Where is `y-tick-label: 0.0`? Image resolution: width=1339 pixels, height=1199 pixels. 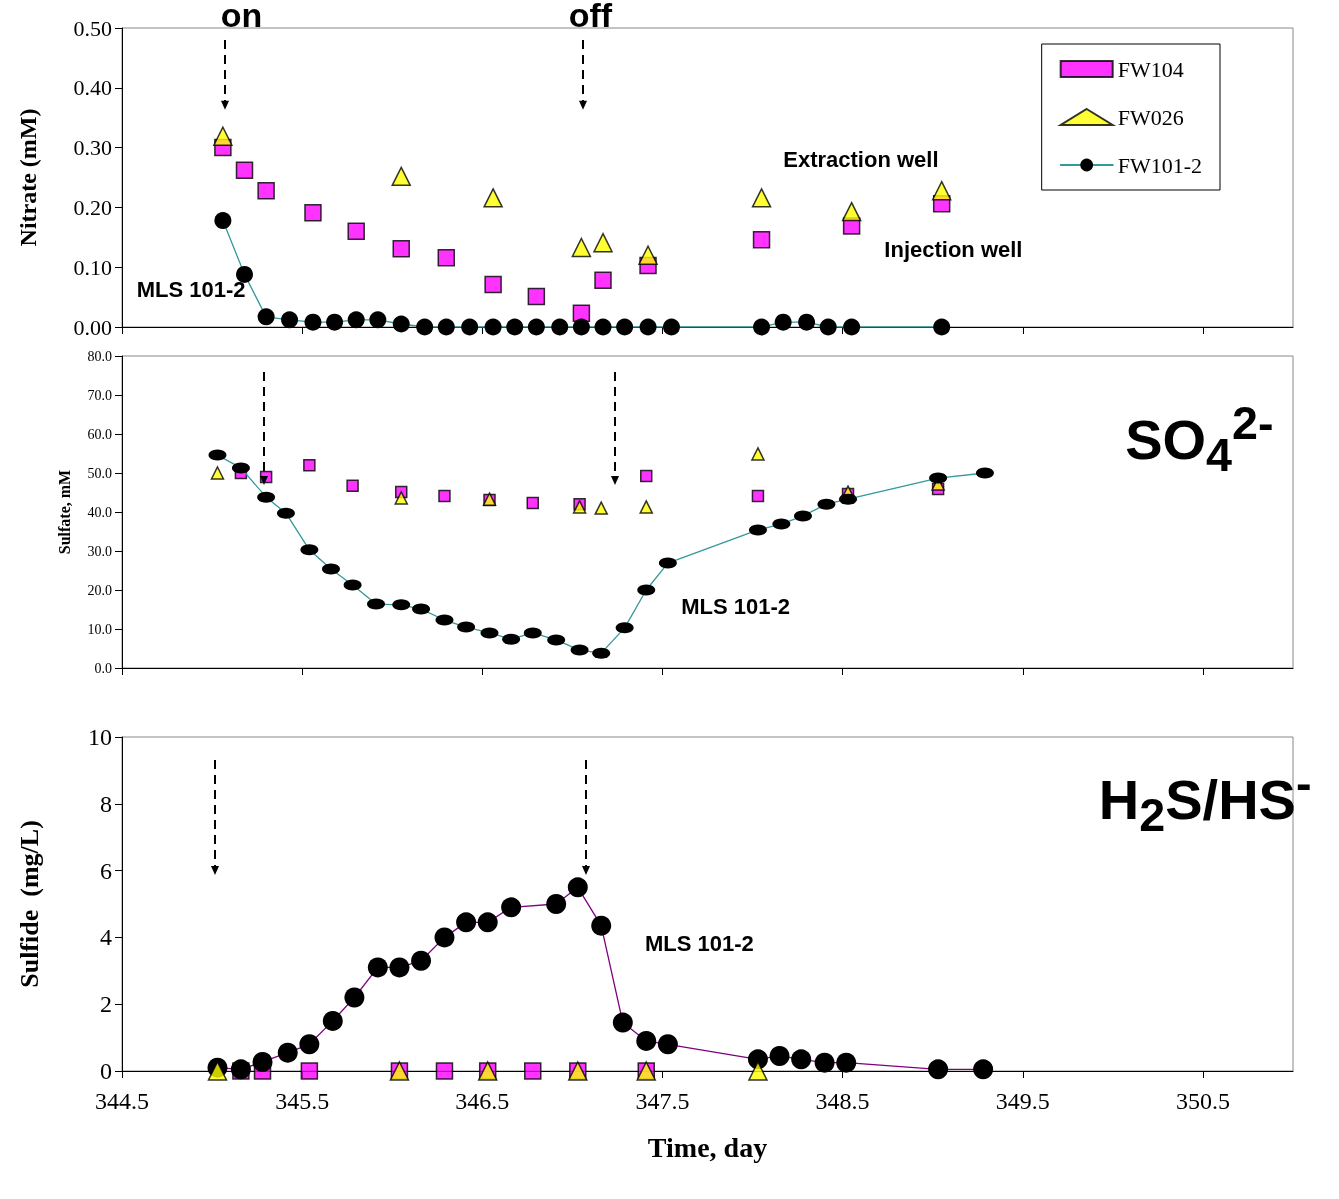 y-tick-label: 0.0 is located at coordinates (103, 668).